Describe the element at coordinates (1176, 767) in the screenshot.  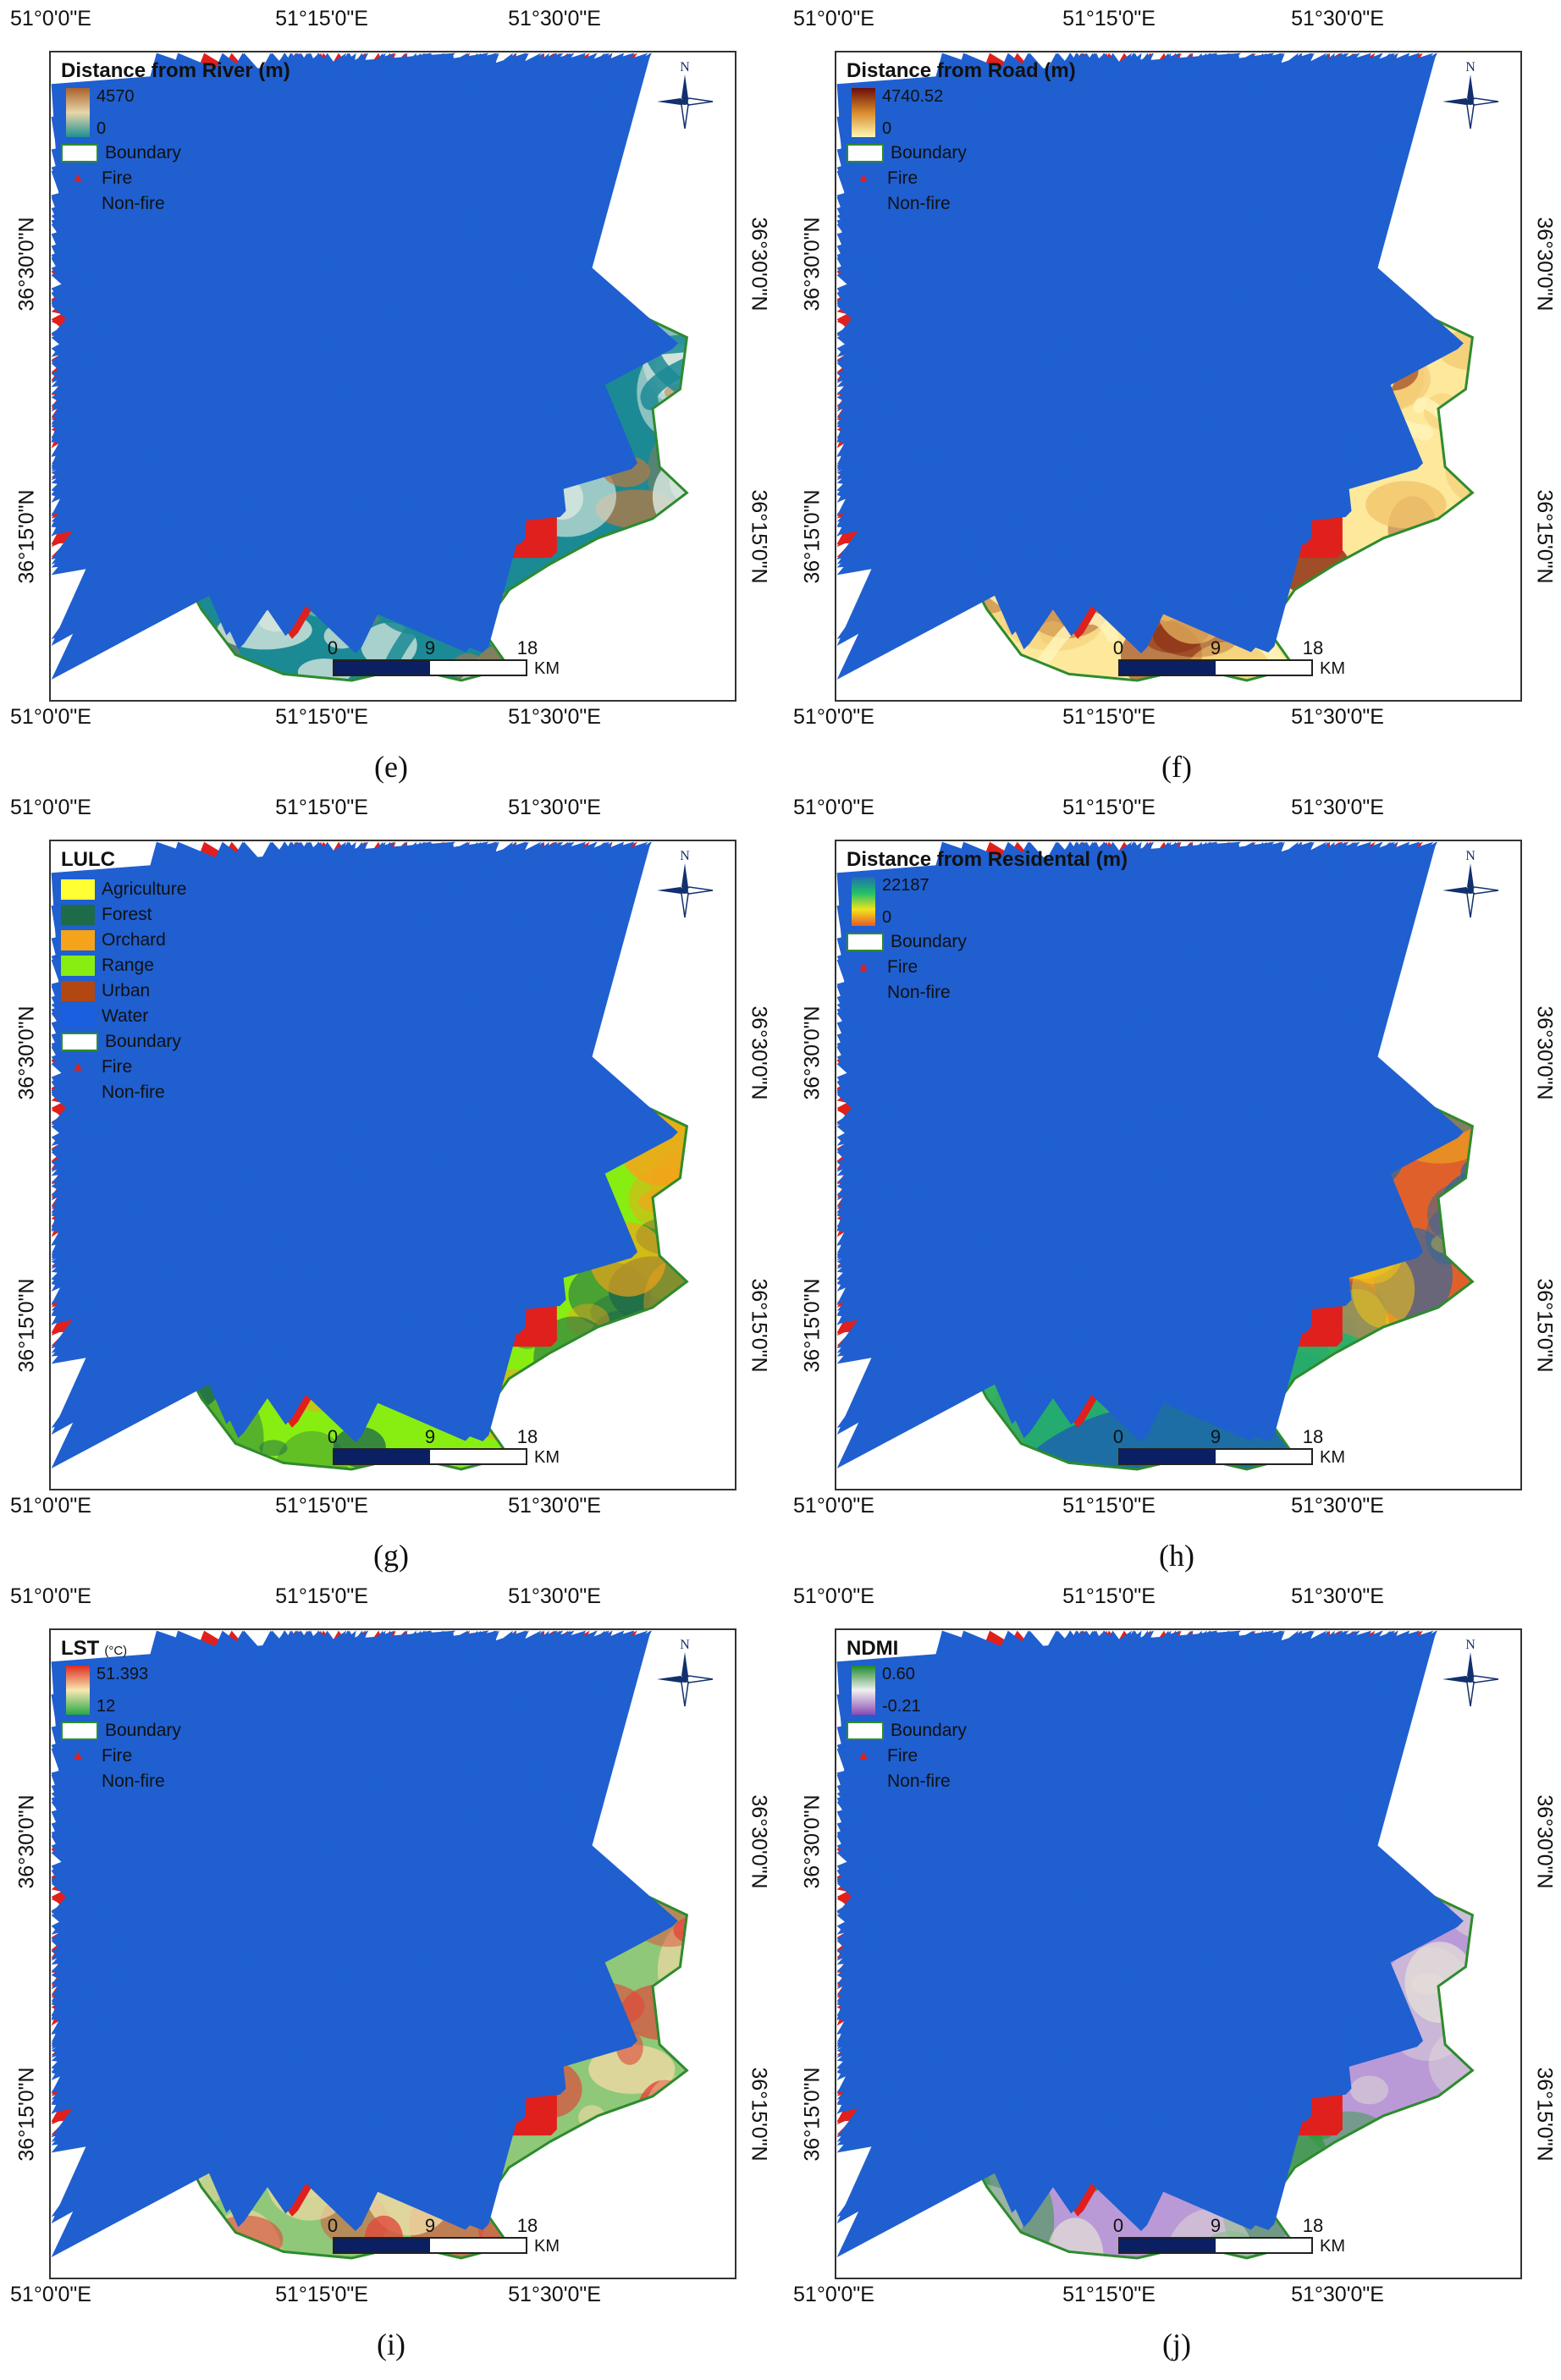
I see `panel-caption: (f)` at that location.